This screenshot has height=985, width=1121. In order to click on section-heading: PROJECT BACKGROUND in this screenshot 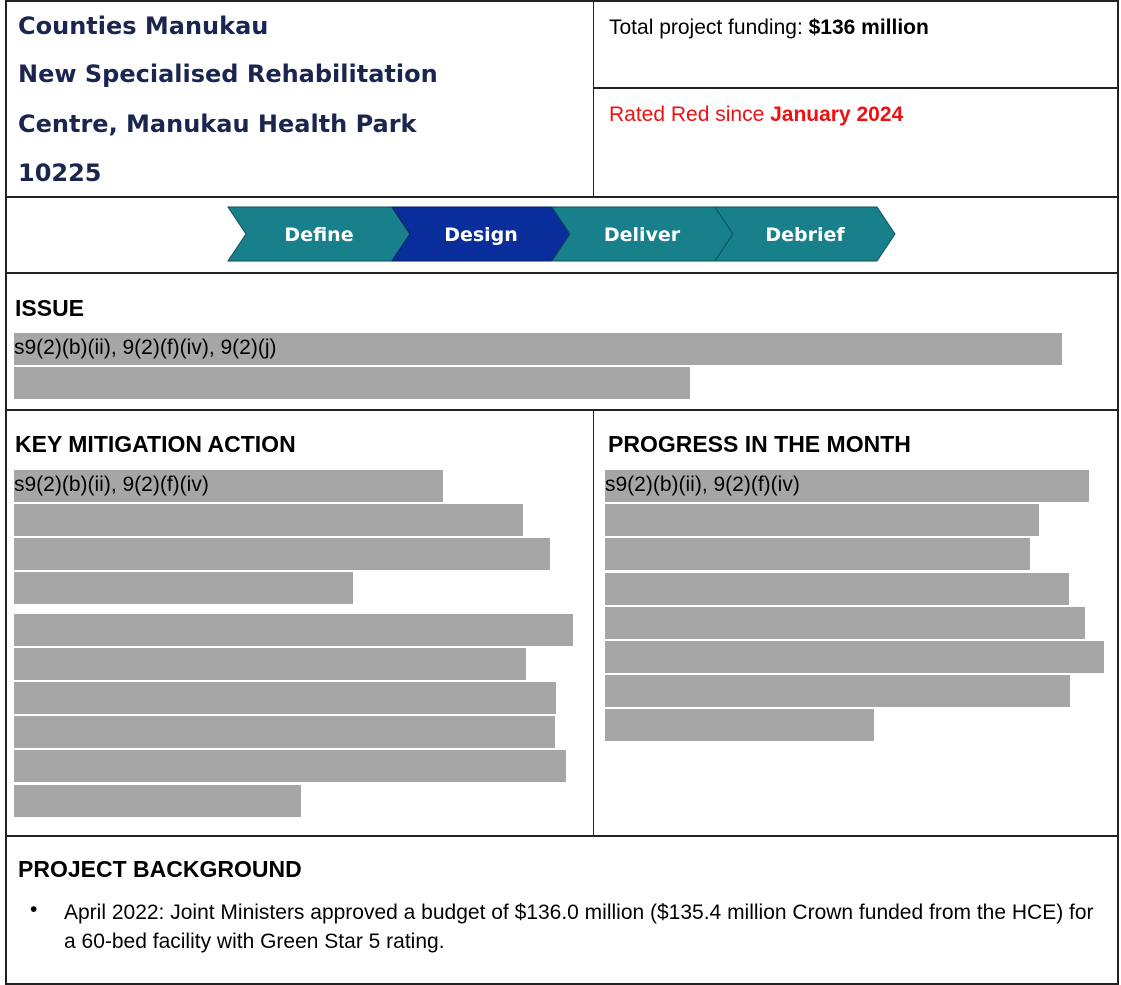, I will do `click(160, 869)`.